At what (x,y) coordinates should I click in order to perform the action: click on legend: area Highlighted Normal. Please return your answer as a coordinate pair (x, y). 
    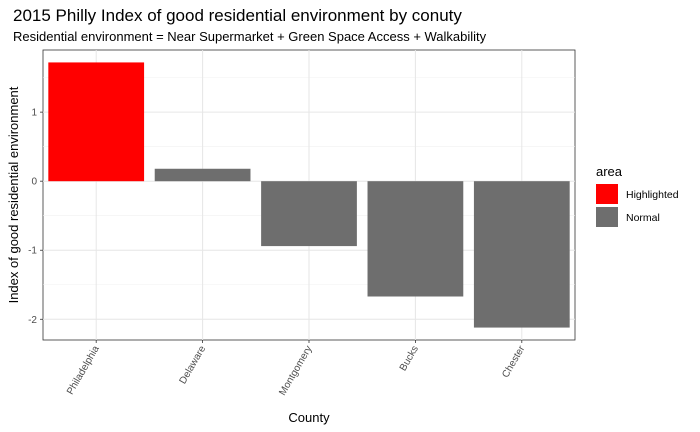
    Looking at the image, I should click on (637, 195).